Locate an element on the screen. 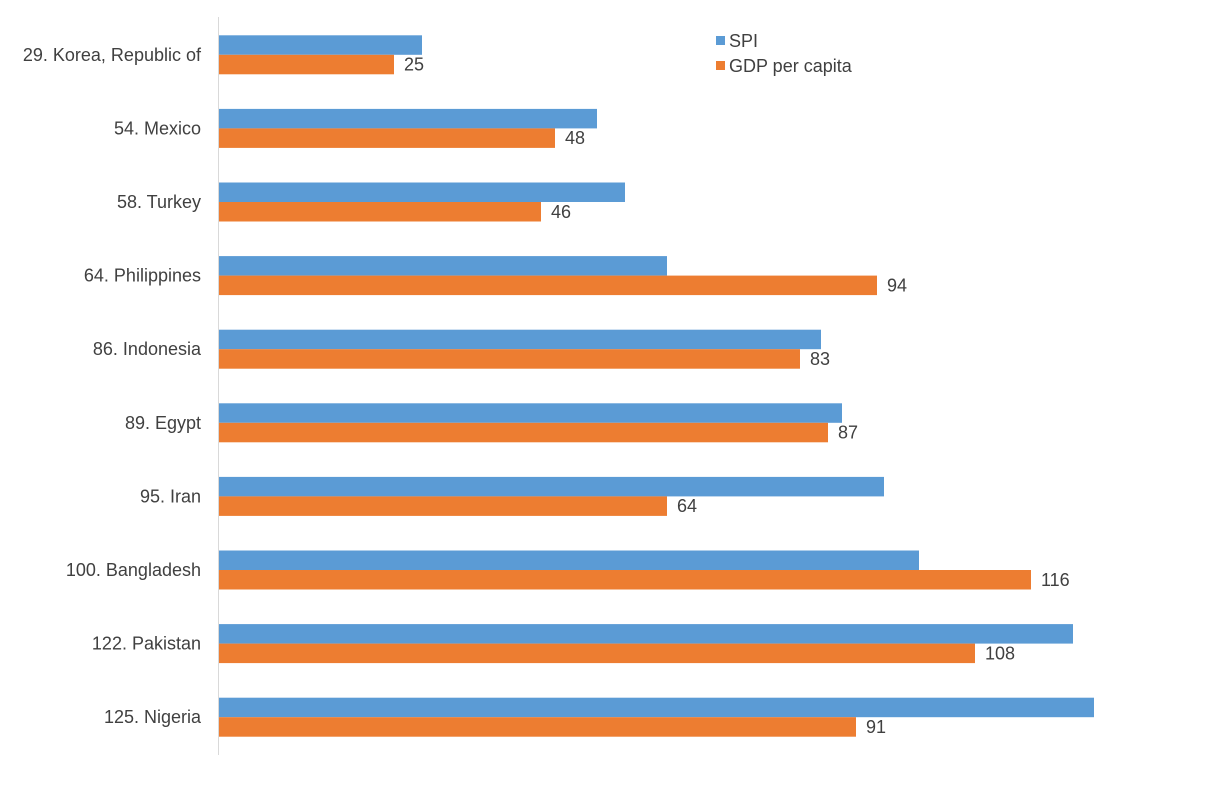 Image resolution: width=1220 pixels, height=796 pixels. data-label: 91 is located at coordinates (876, 727).